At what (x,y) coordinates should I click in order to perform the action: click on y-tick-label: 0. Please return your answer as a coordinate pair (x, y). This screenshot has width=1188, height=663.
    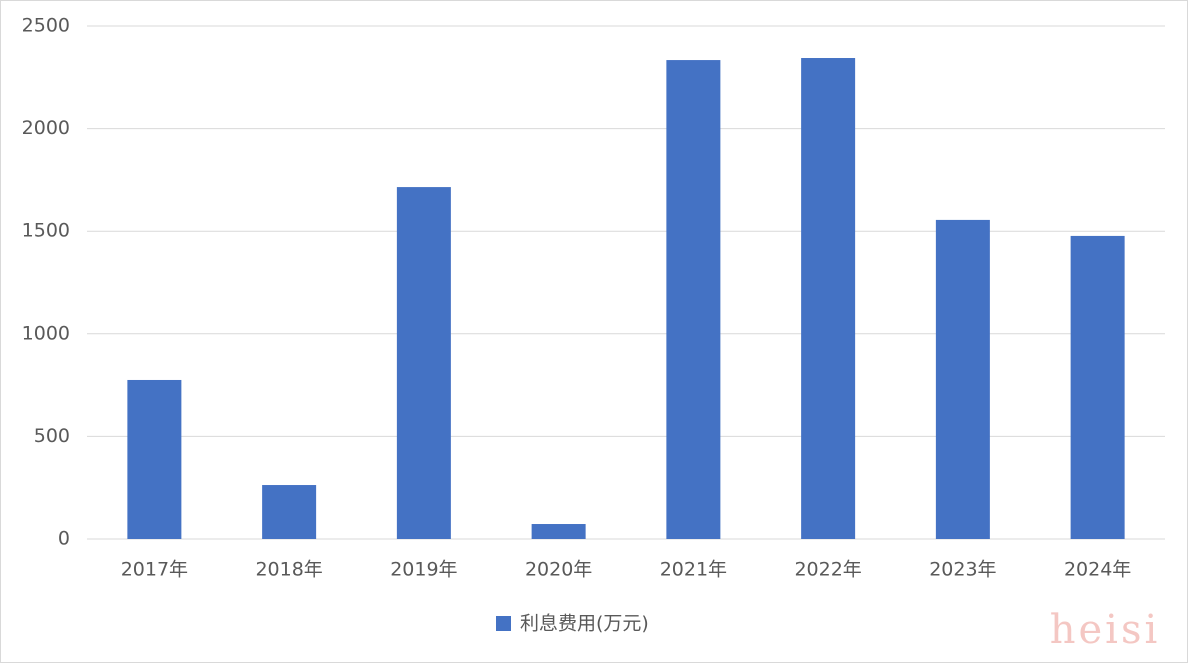
    Looking at the image, I should click on (64, 539).